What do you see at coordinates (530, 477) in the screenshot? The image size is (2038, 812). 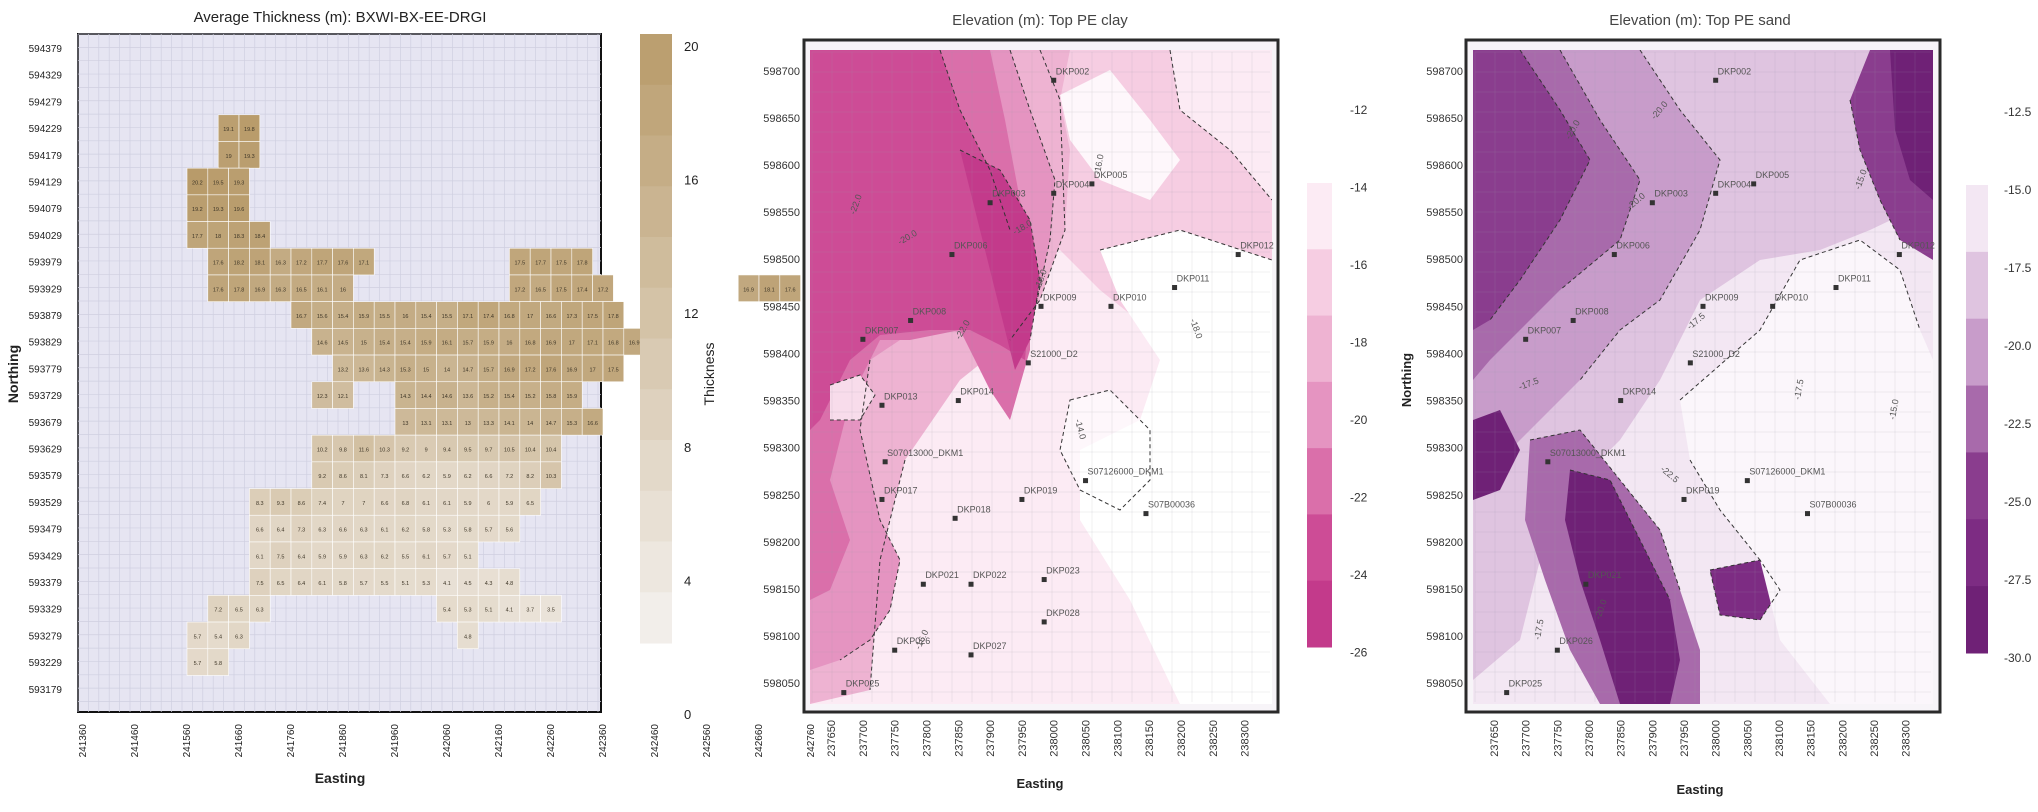 I see `heatmap-cell-label: 8.2` at bounding box center [530, 477].